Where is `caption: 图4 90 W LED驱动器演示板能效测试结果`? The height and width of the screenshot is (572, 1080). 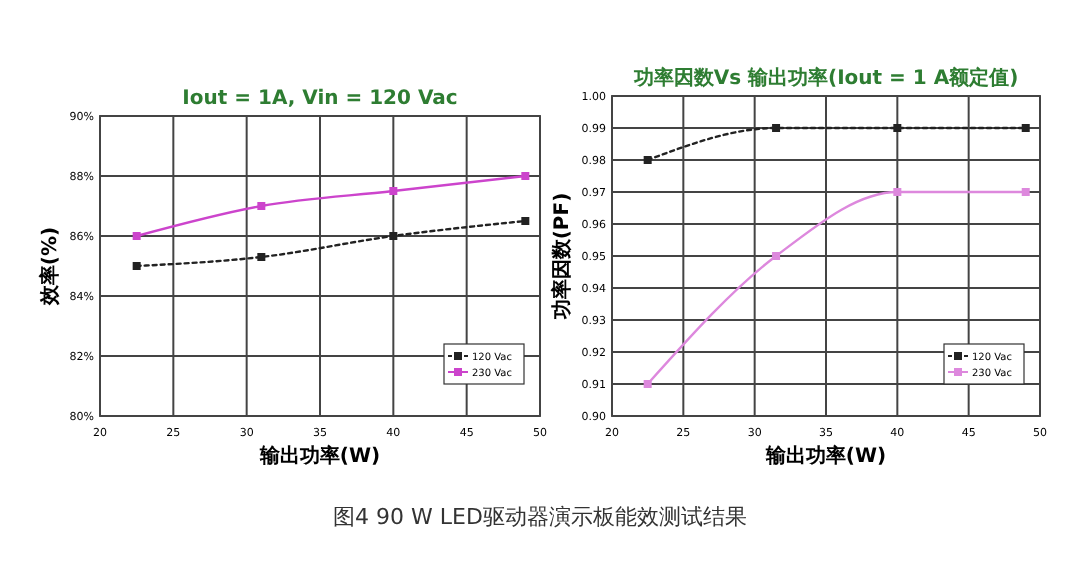 caption: 图4 90 W LED驱动器演示板能效测试结果 is located at coordinates (540, 517).